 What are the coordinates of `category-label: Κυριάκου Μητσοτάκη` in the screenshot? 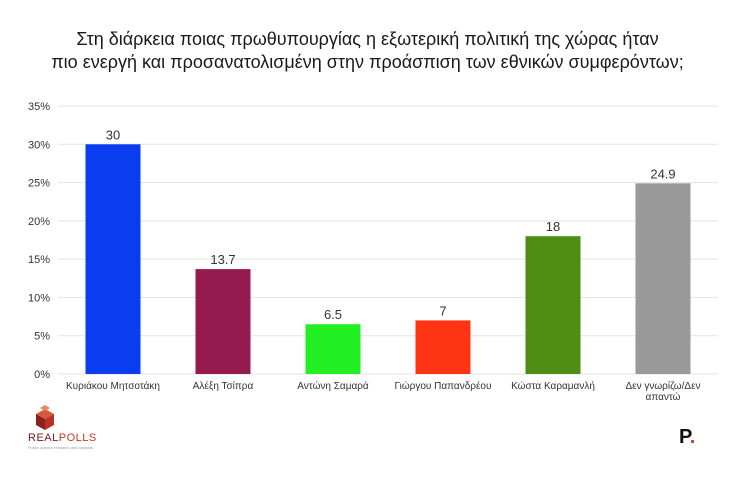 It's located at (113, 386).